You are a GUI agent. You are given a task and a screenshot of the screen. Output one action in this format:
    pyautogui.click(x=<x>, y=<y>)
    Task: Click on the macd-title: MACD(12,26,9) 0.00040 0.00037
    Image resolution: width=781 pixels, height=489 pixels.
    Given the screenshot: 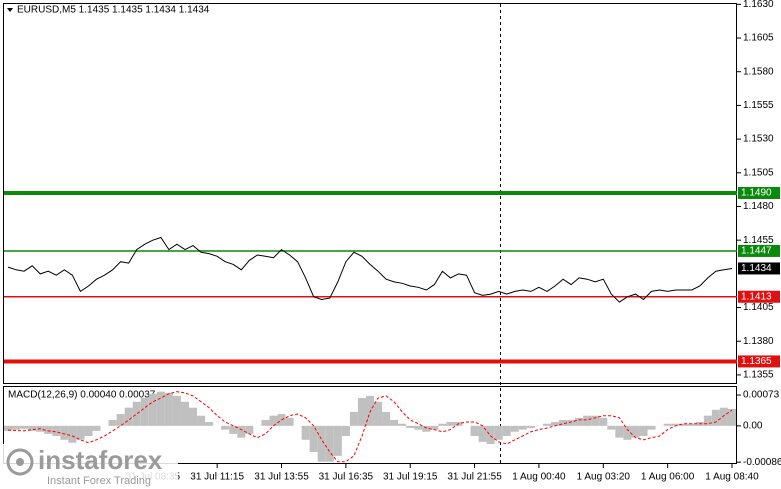 What is the action you would take?
    pyautogui.click(x=82, y=395)
    